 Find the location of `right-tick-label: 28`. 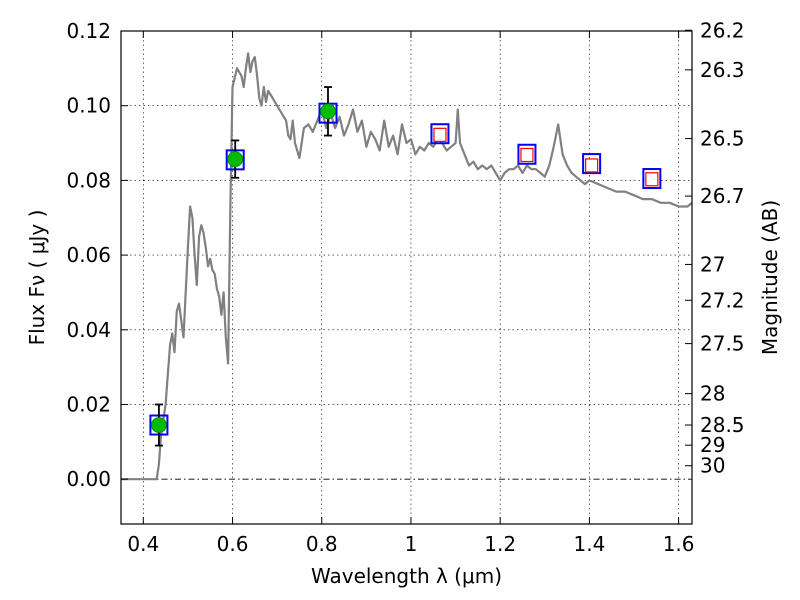

right-tick-label: 28 is located at coordinates (712, 394).